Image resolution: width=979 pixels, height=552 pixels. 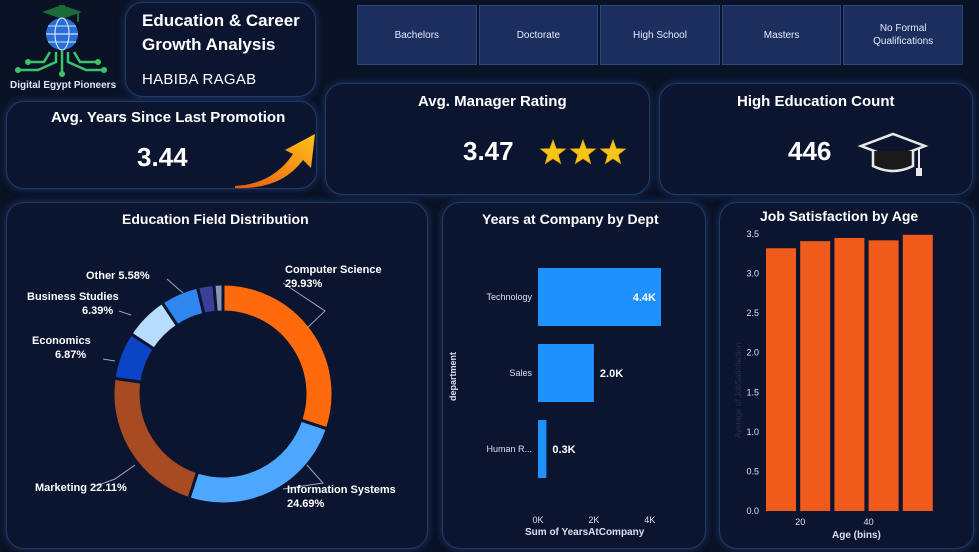 What do you see at coordinates (752, 353) in the screenshot?
I see `y-tick-label: 2.0` at bounding box center [752, 353].